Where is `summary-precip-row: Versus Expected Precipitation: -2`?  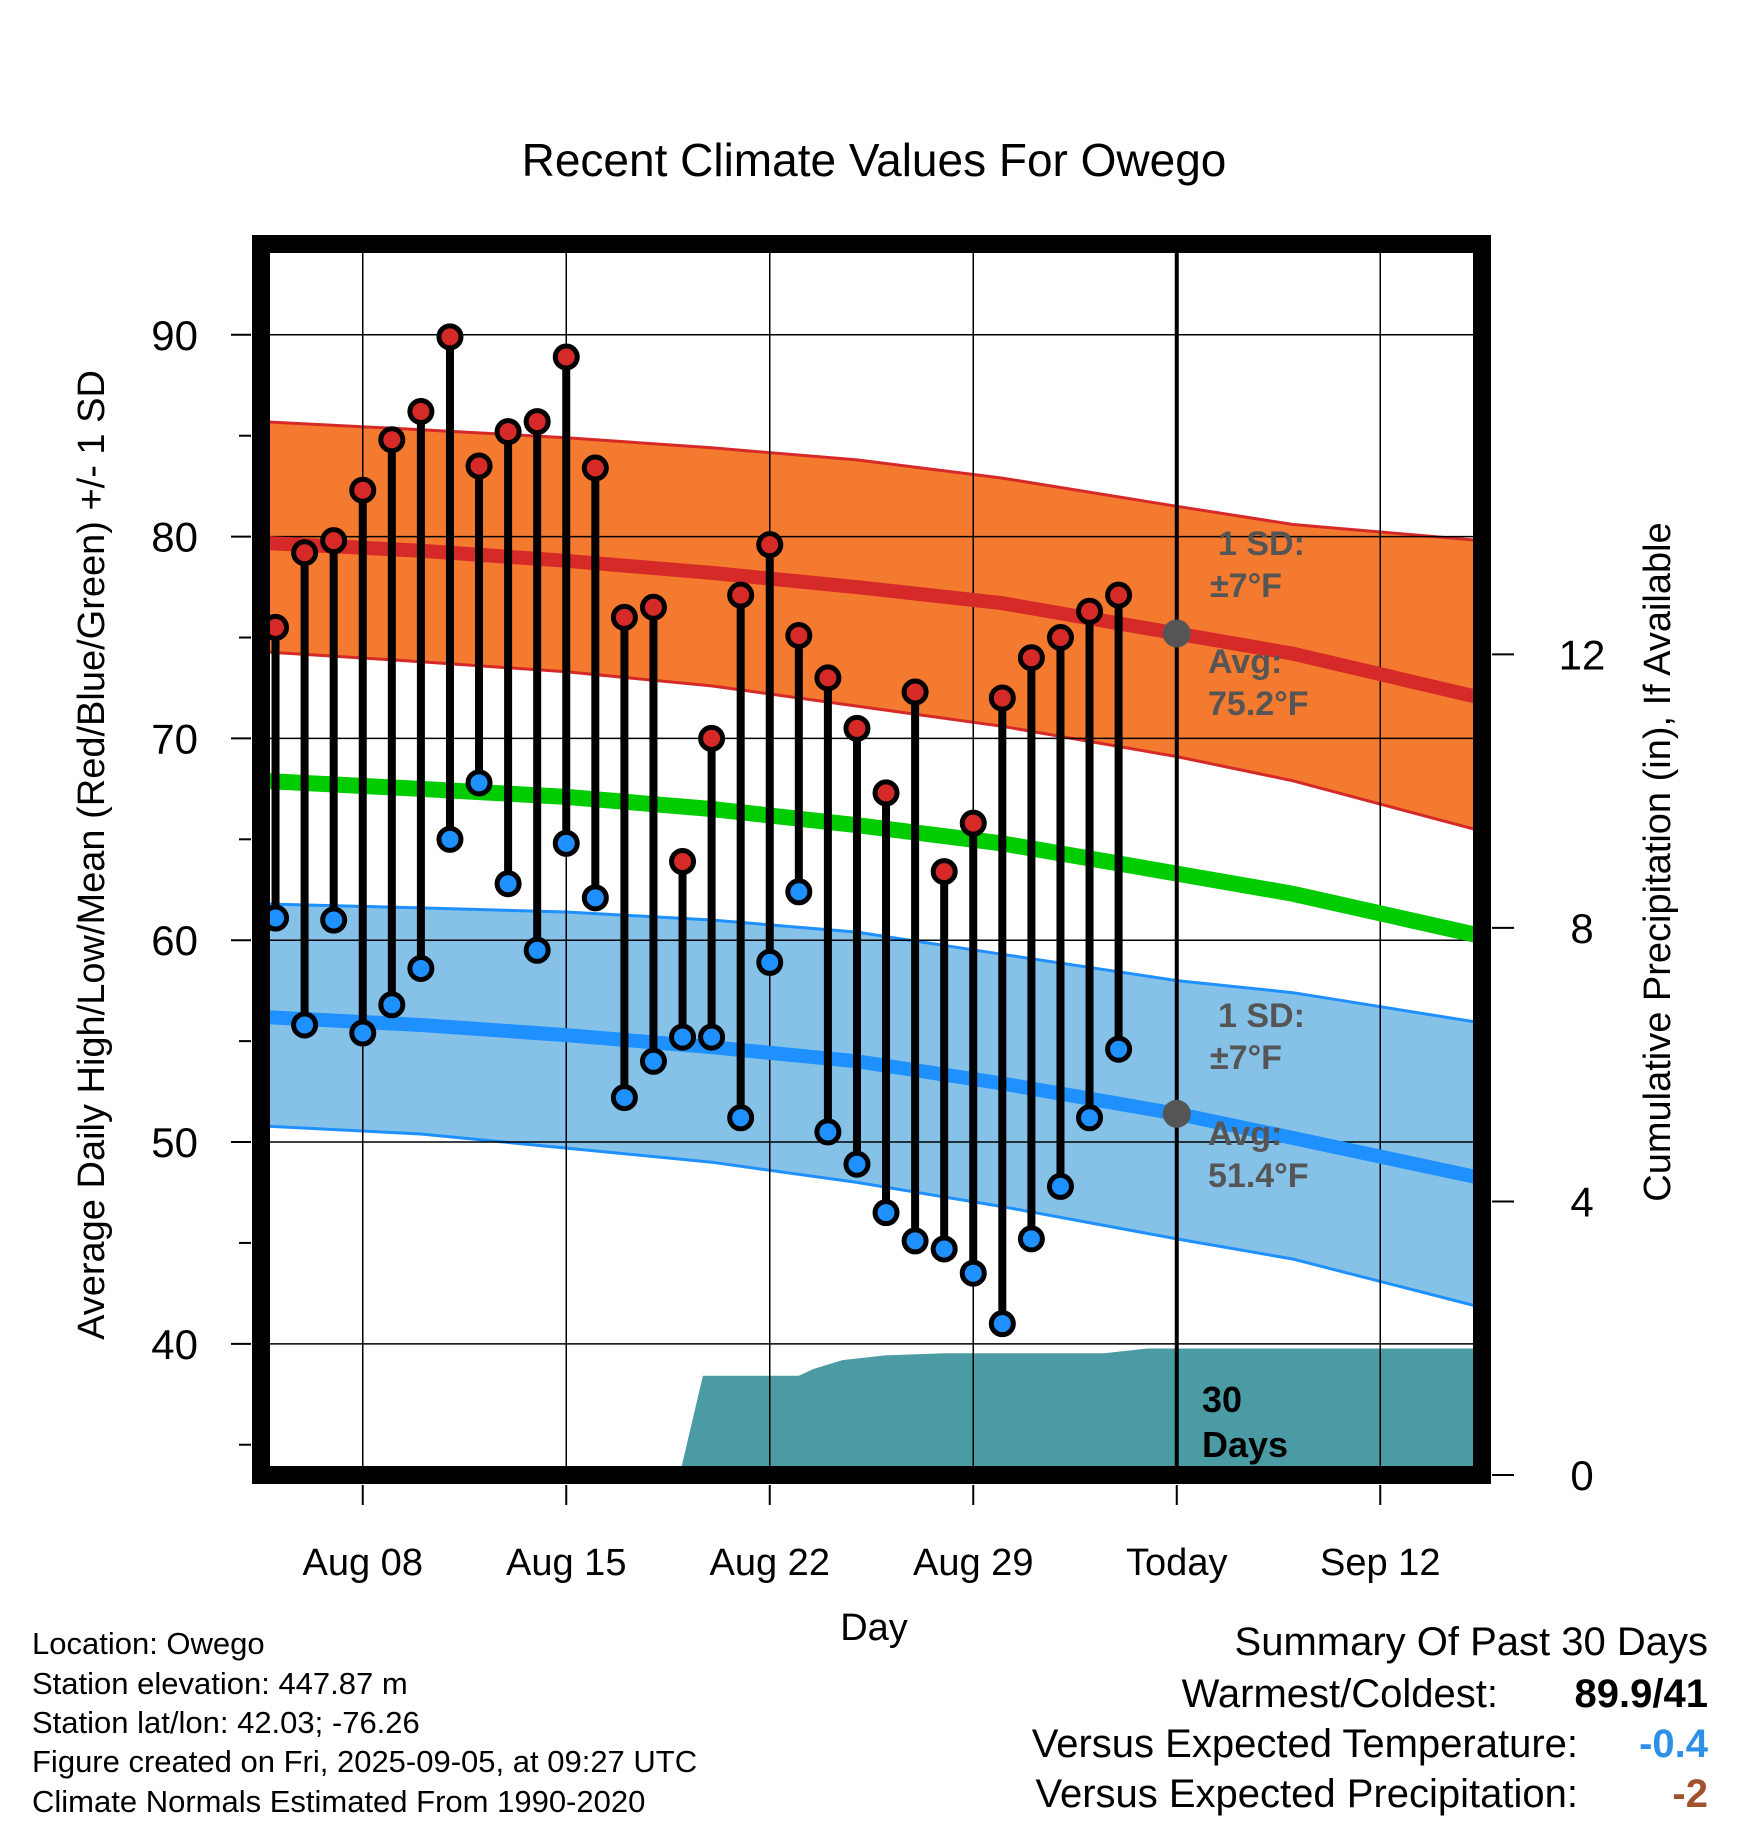
summary-precip-row: Versus Expected Precipitation: -2 is located at coordinates (1371, 1794).